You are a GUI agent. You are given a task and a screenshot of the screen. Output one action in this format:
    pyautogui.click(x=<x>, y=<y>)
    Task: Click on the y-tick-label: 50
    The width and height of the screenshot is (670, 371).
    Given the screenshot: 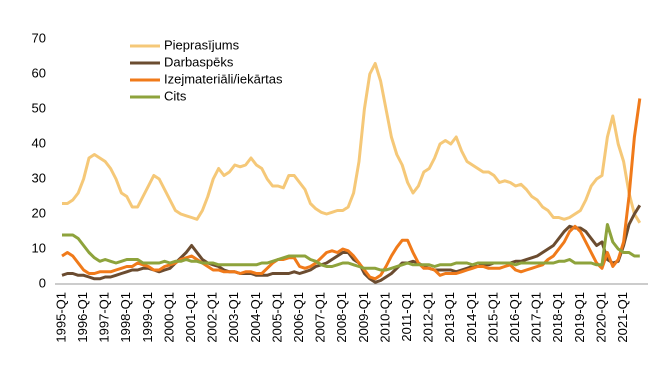 What is the action you would take?
    pyautogui.click(x=39, y=107)
    